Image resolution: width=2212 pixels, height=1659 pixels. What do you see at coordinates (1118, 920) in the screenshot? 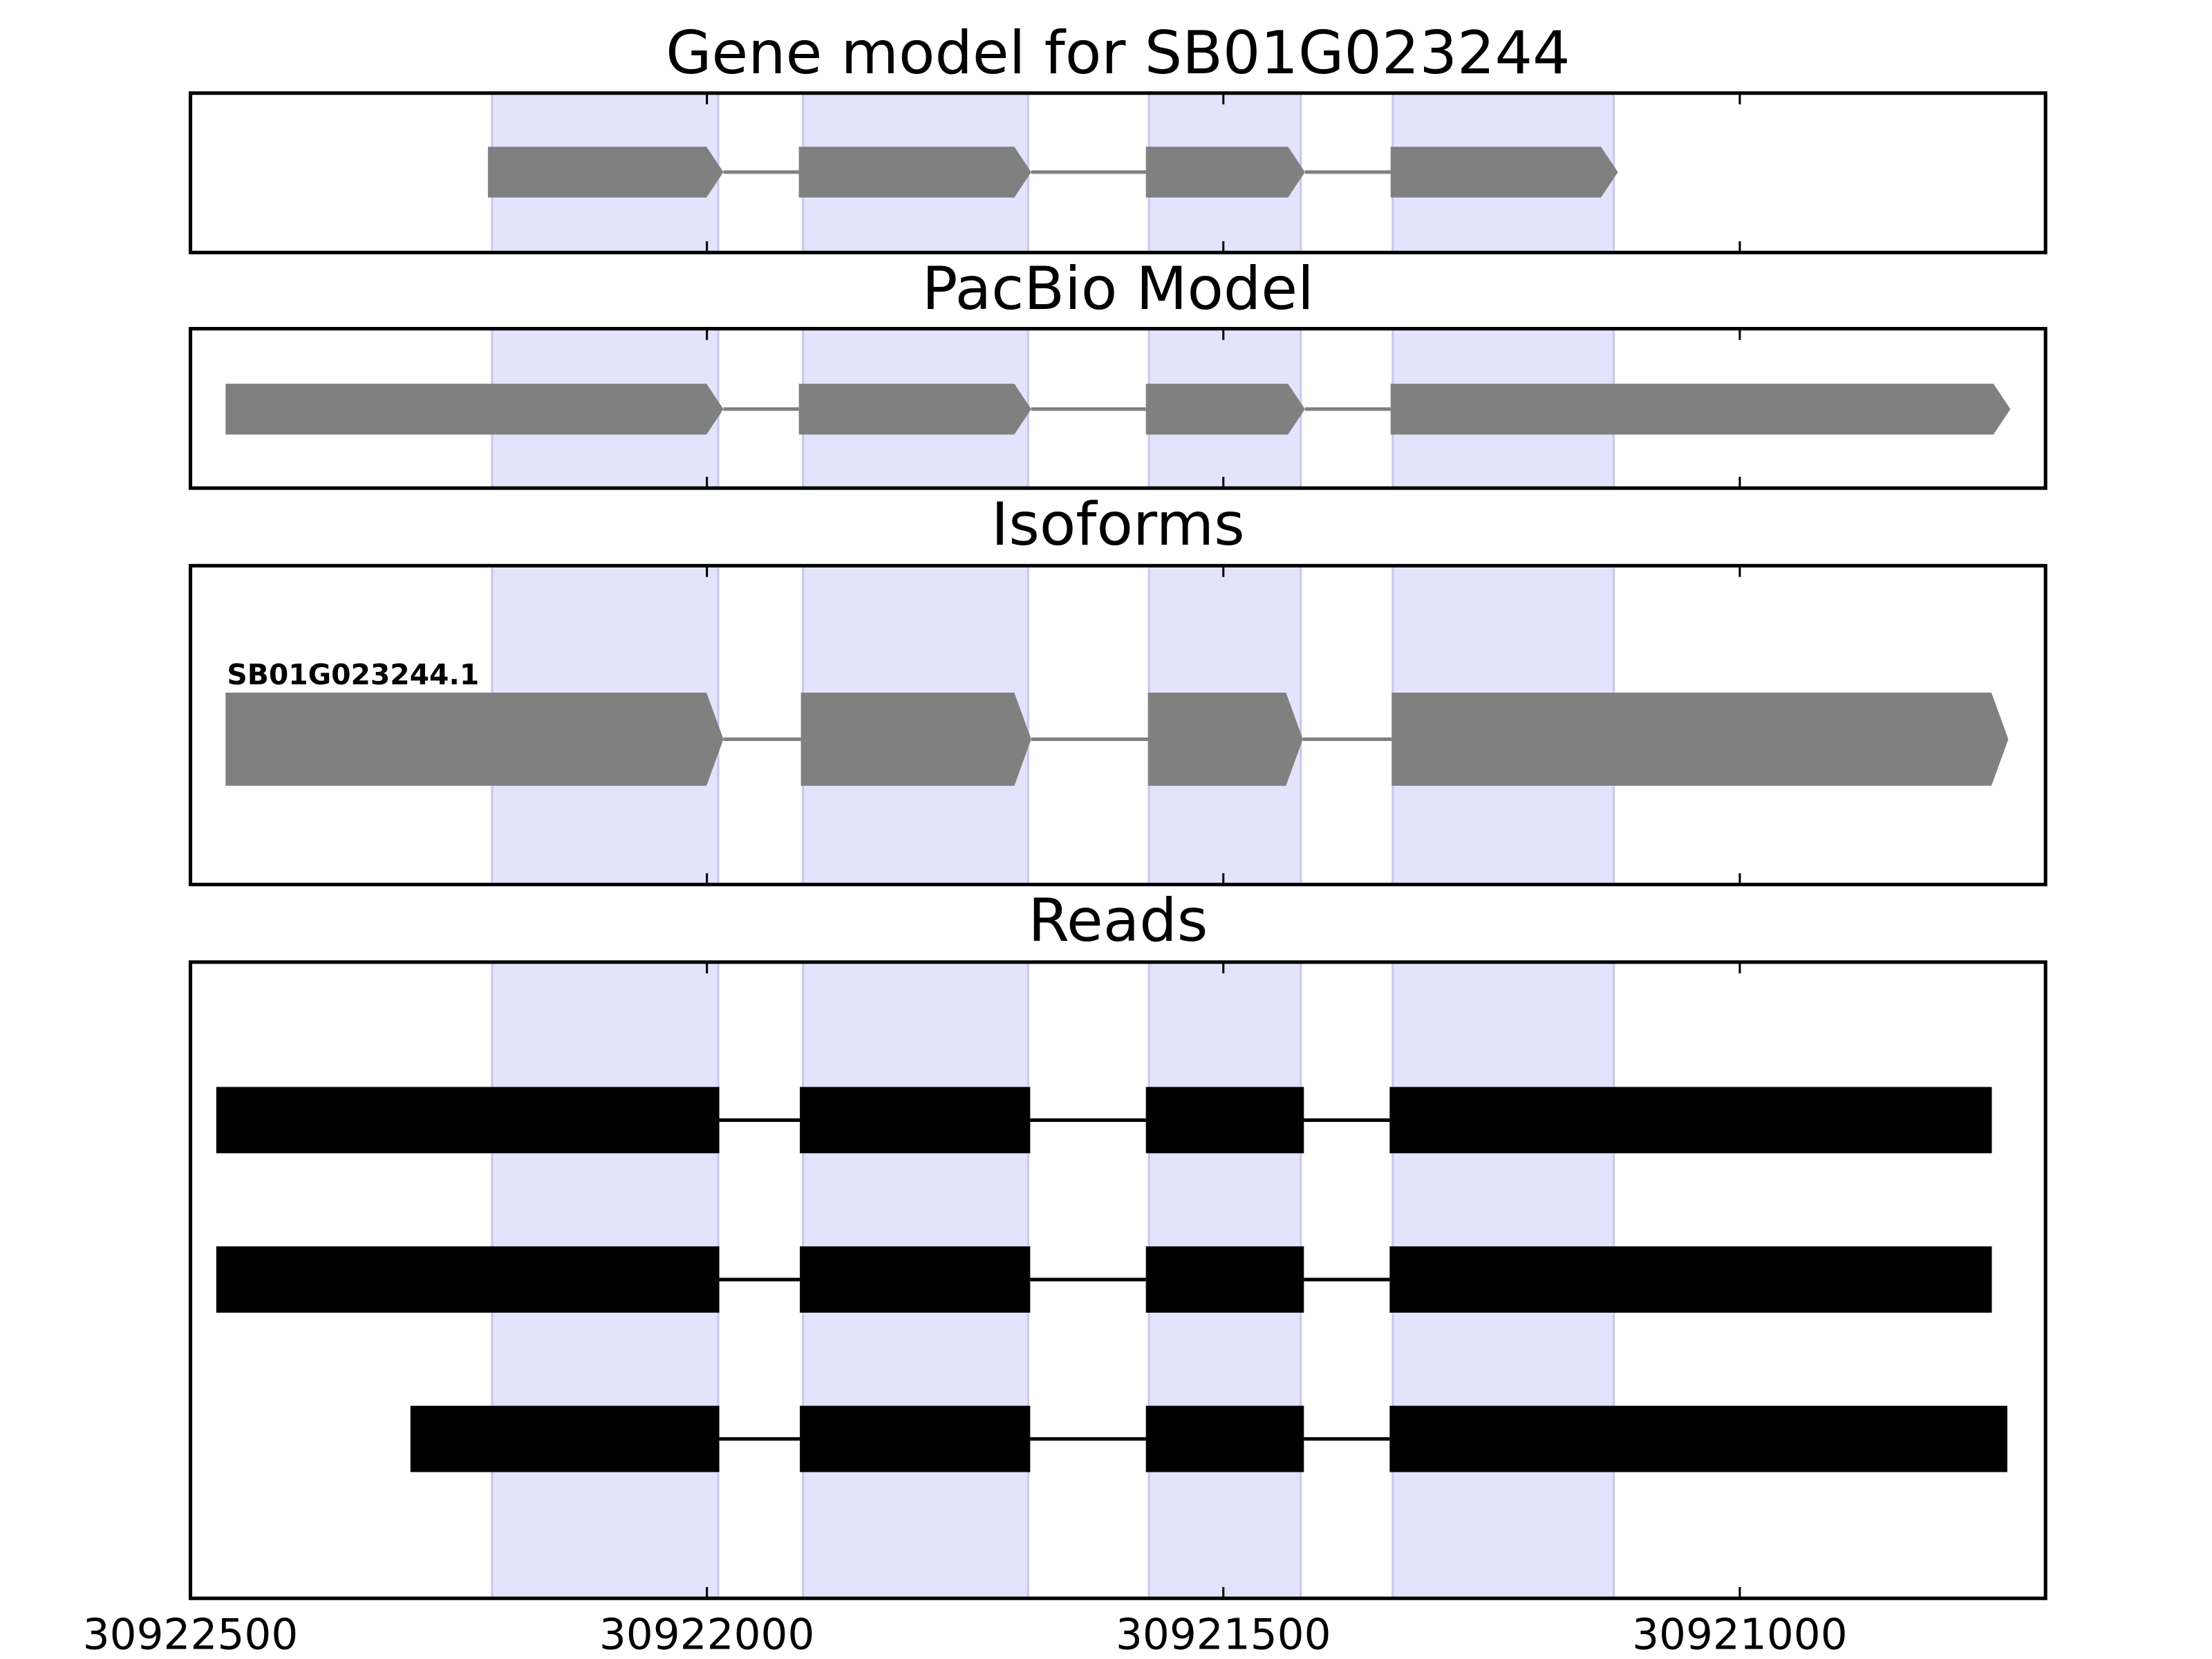
I see `panel-title: Reads` at bounding box center [1118, 920].